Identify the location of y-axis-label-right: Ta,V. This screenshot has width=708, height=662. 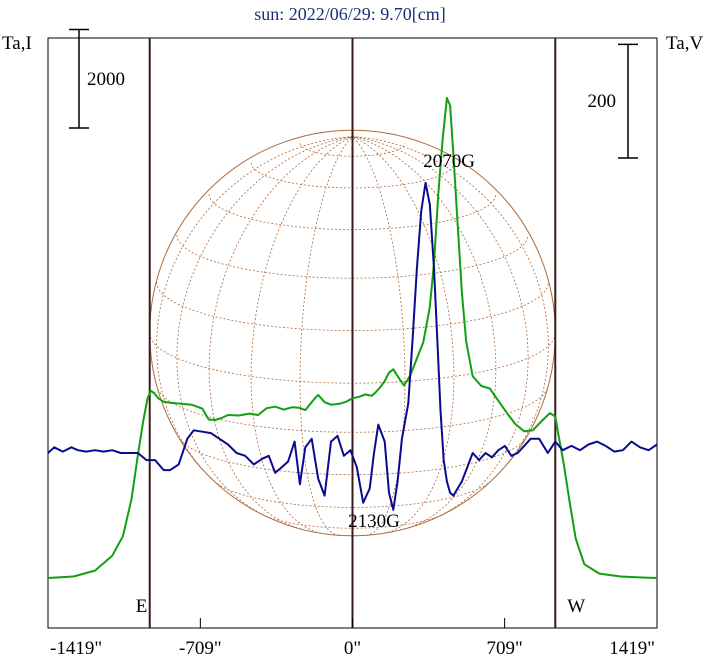
(684, 43).